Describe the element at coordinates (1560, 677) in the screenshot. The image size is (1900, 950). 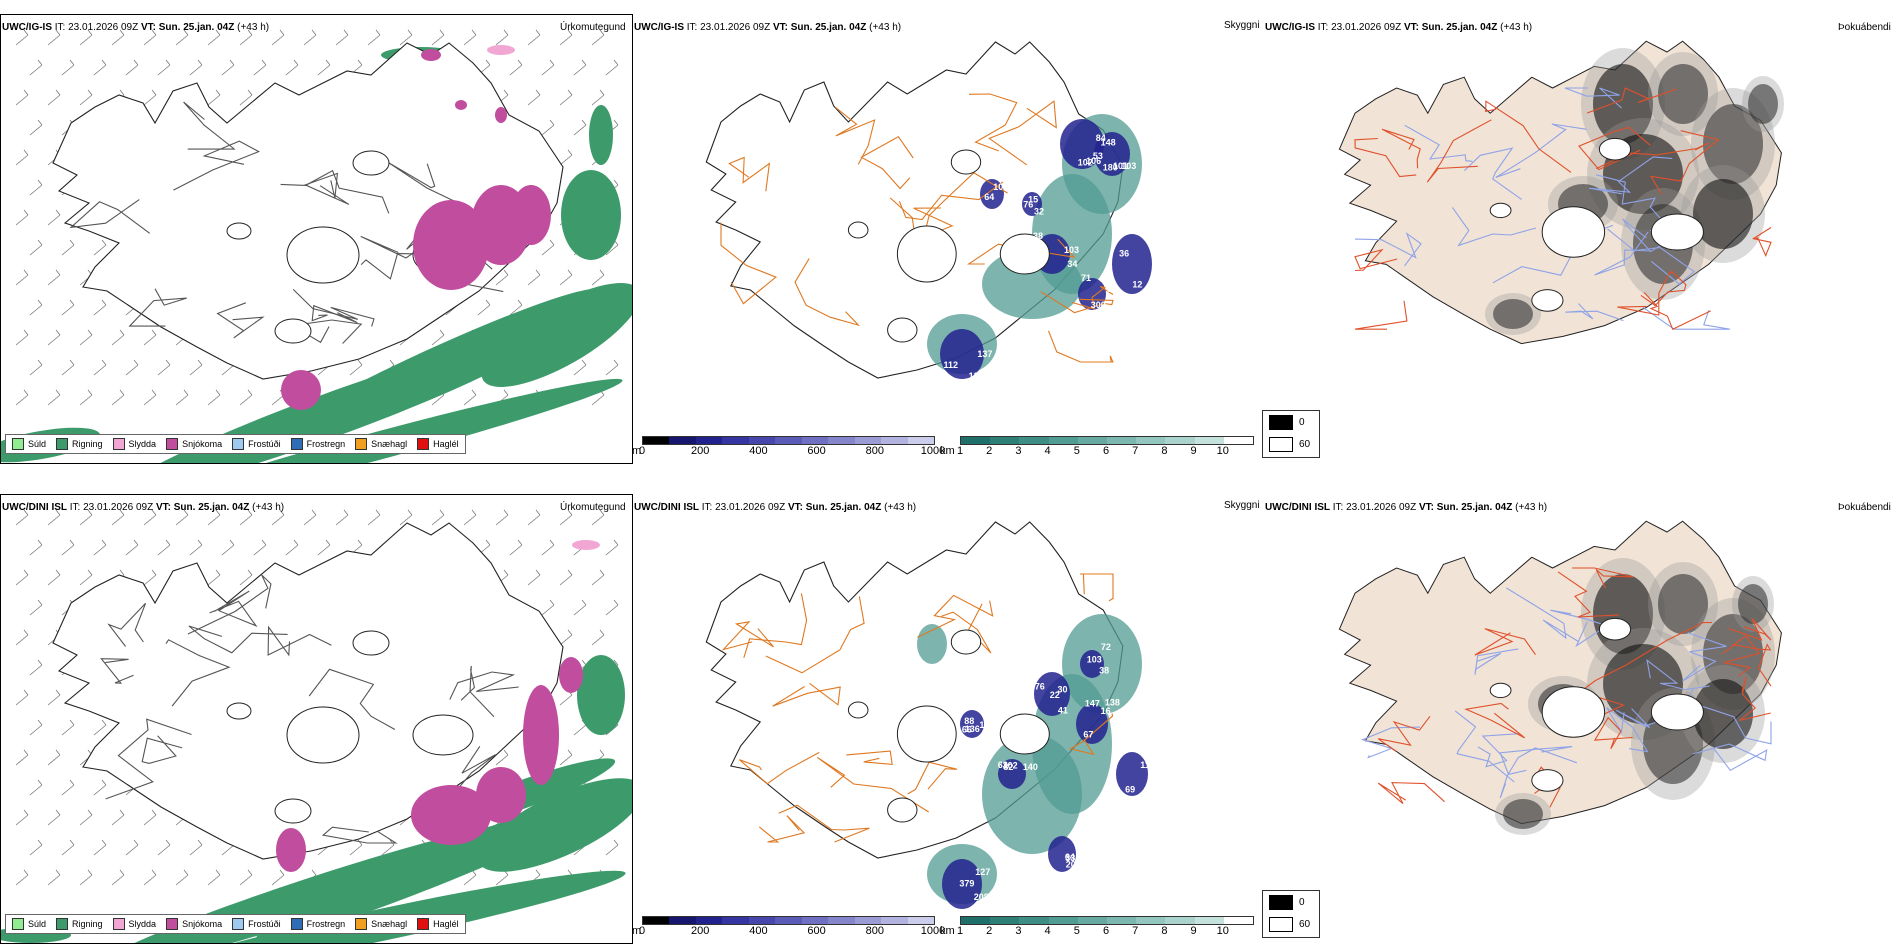
I see `fog-map-bottom` at that location.